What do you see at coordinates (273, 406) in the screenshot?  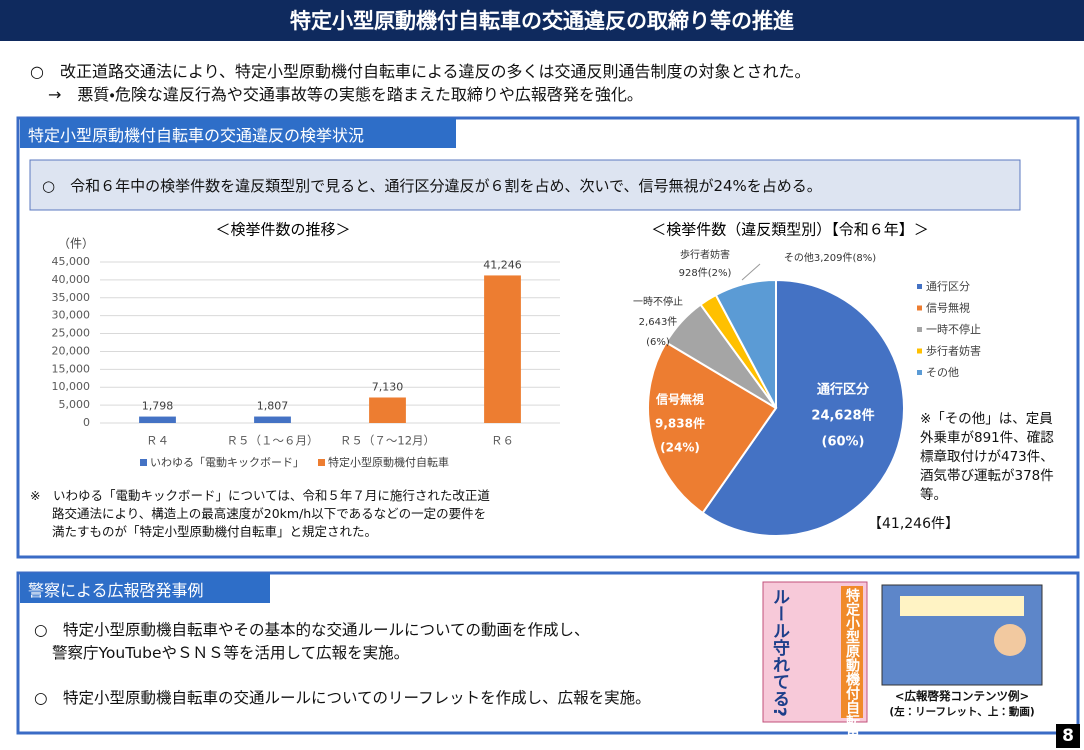 I see `data-label: 1,807` at bounding box center [273, 406].